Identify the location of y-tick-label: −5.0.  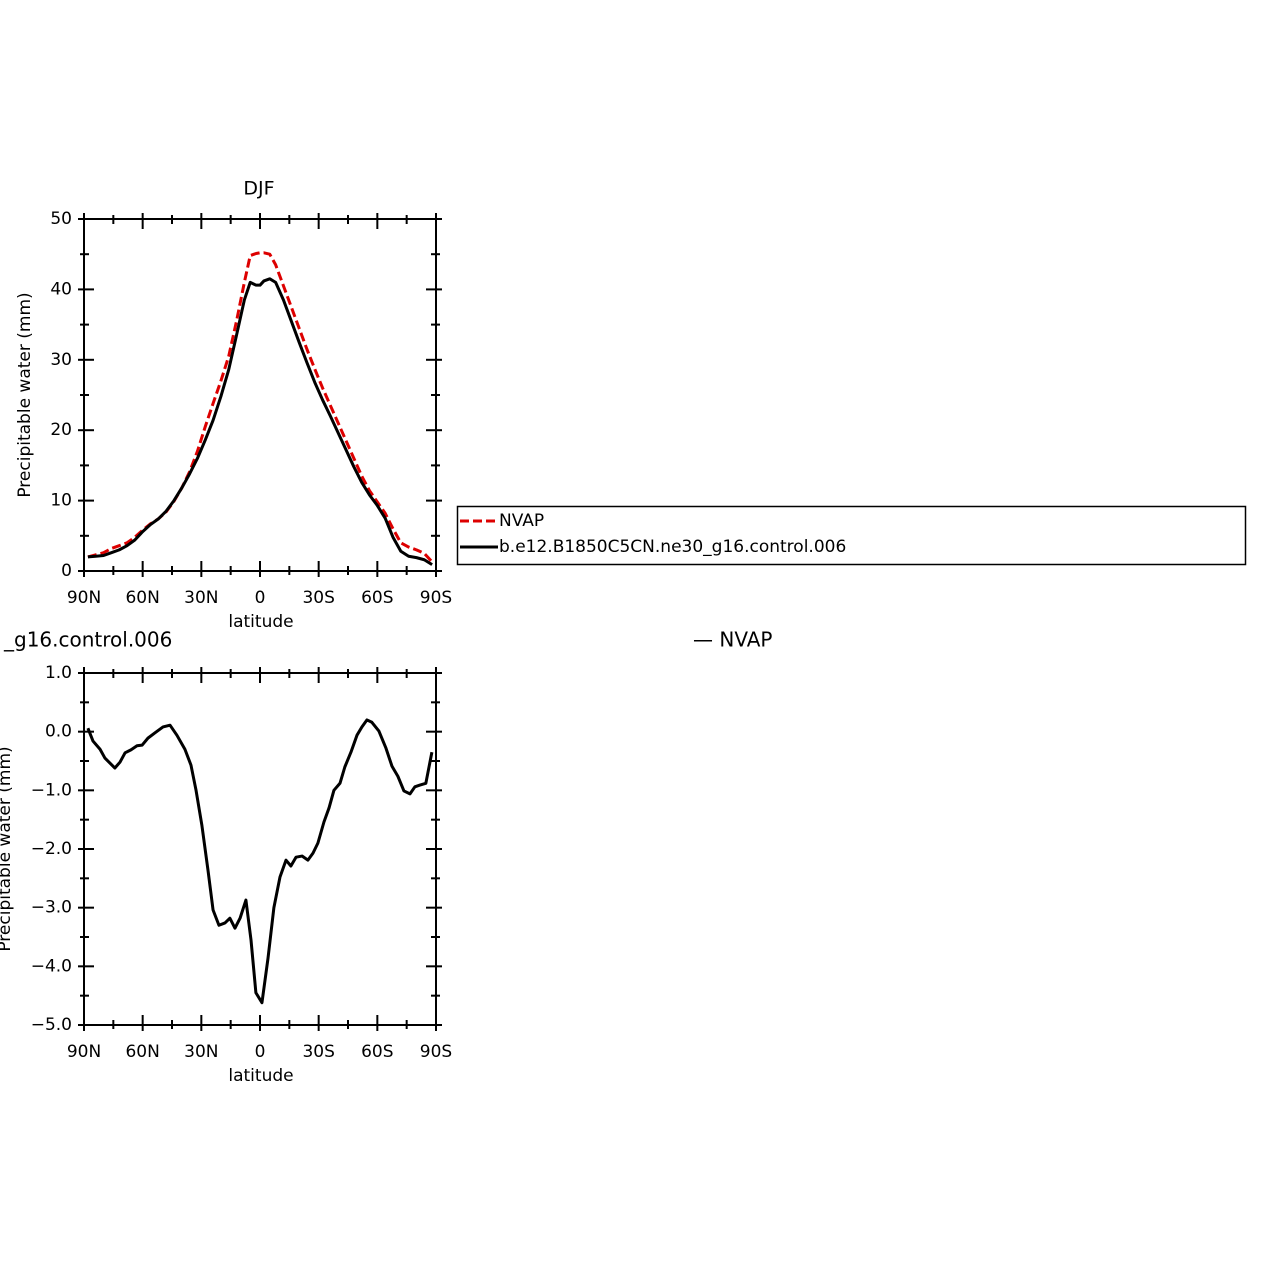
(51, 1025).